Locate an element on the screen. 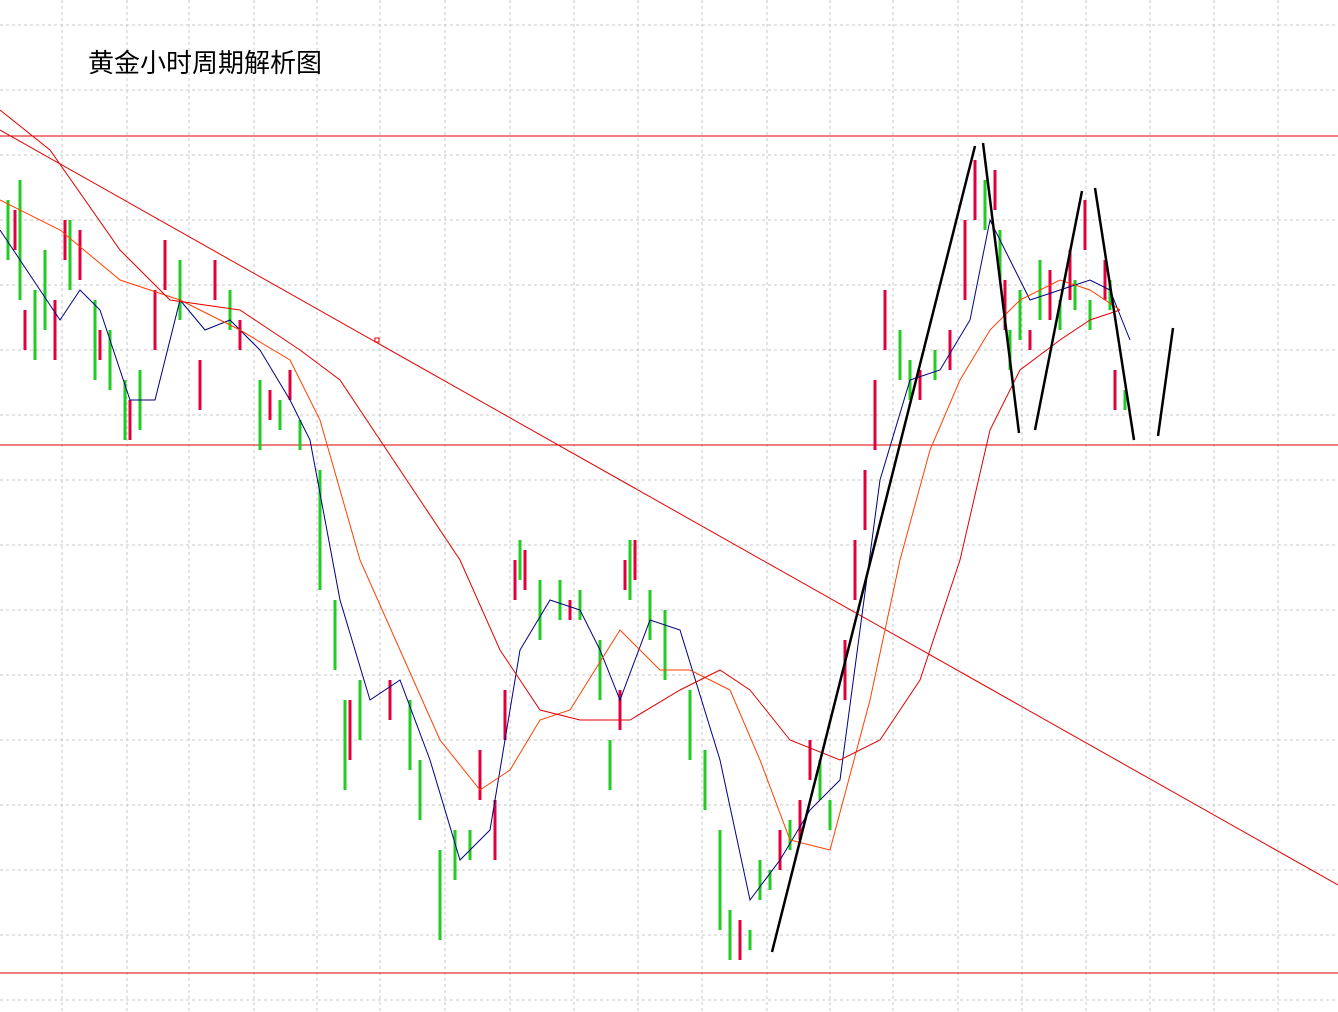 This screenshot has width=1338, height=1012. chart-title: 黄金小时周期解析图 is located at coordinates (205, 64).